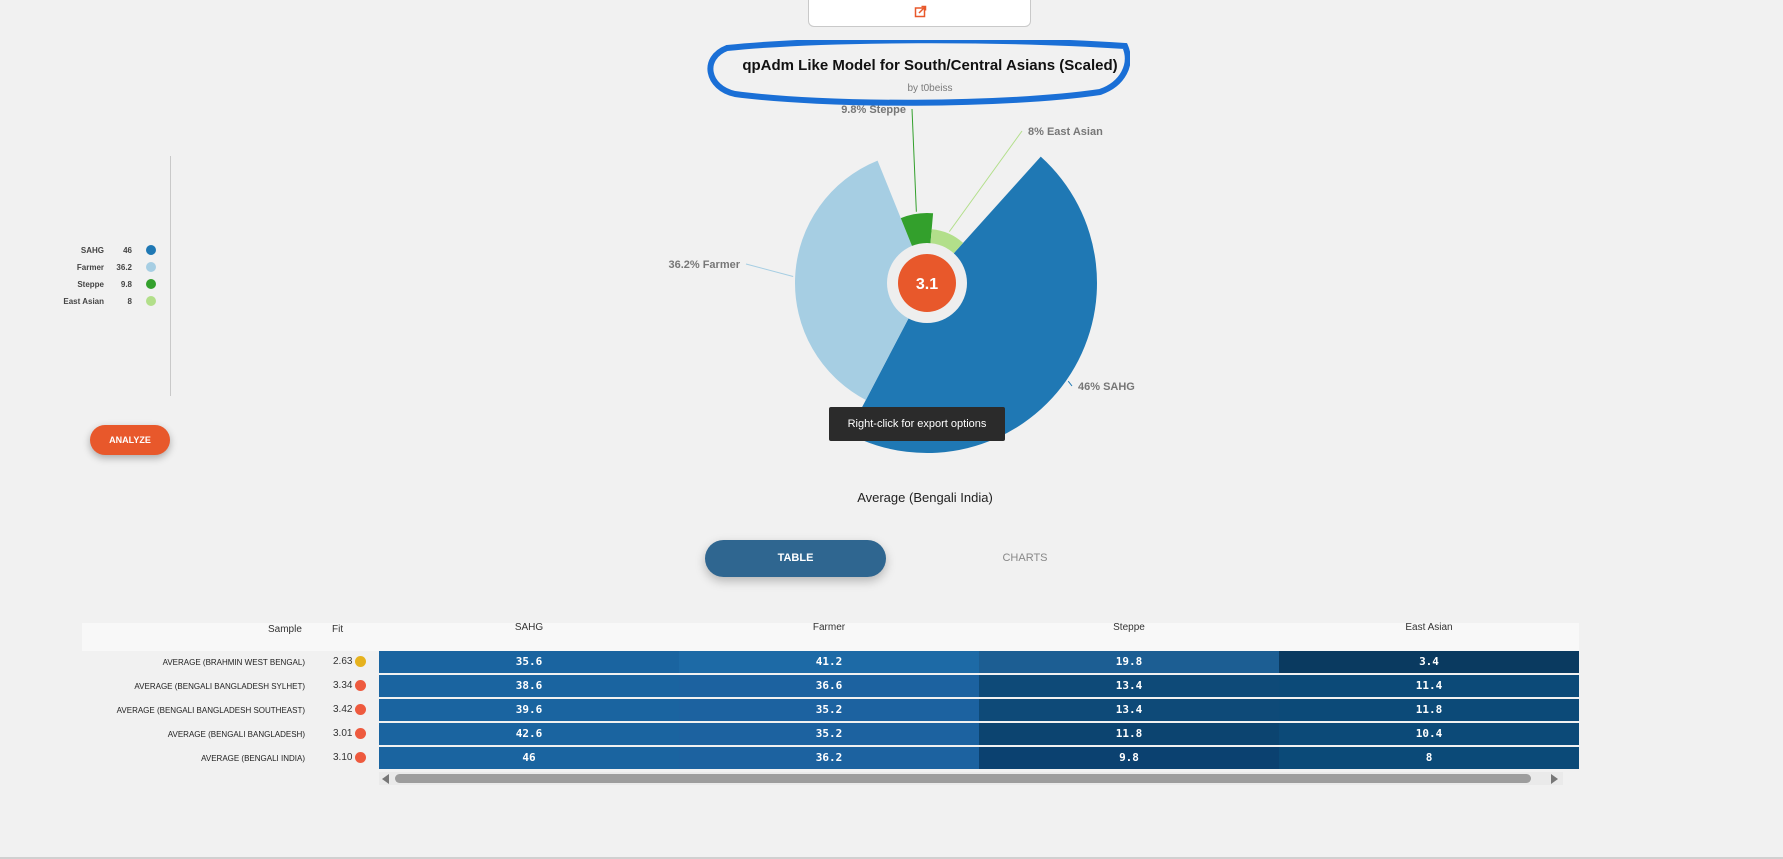  I want to click on row-sample-label: AVERAGE (BENGALI BANGLADESH SOUTHEAST), so click(210, 710).